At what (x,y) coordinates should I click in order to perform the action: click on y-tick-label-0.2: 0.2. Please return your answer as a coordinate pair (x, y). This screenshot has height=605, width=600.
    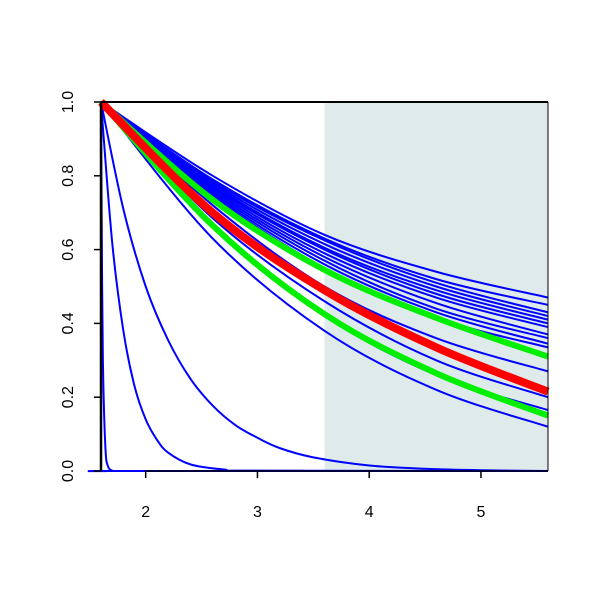
    Looking at the image, I should click on (68, 397).